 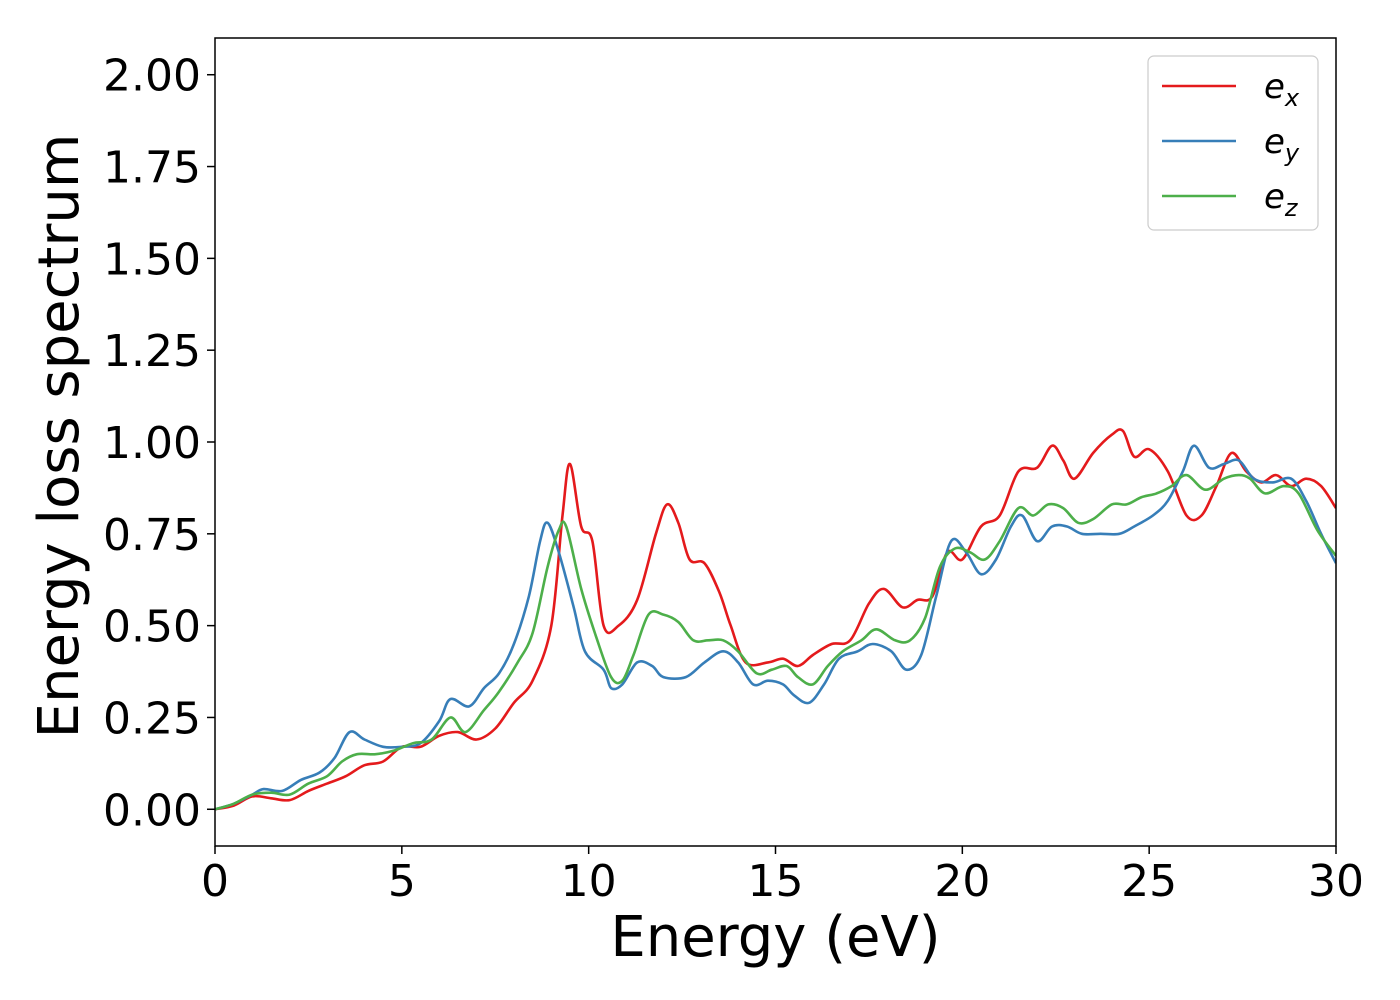 I want to click on x-tick-label: 10, so click(x=589, y=881).